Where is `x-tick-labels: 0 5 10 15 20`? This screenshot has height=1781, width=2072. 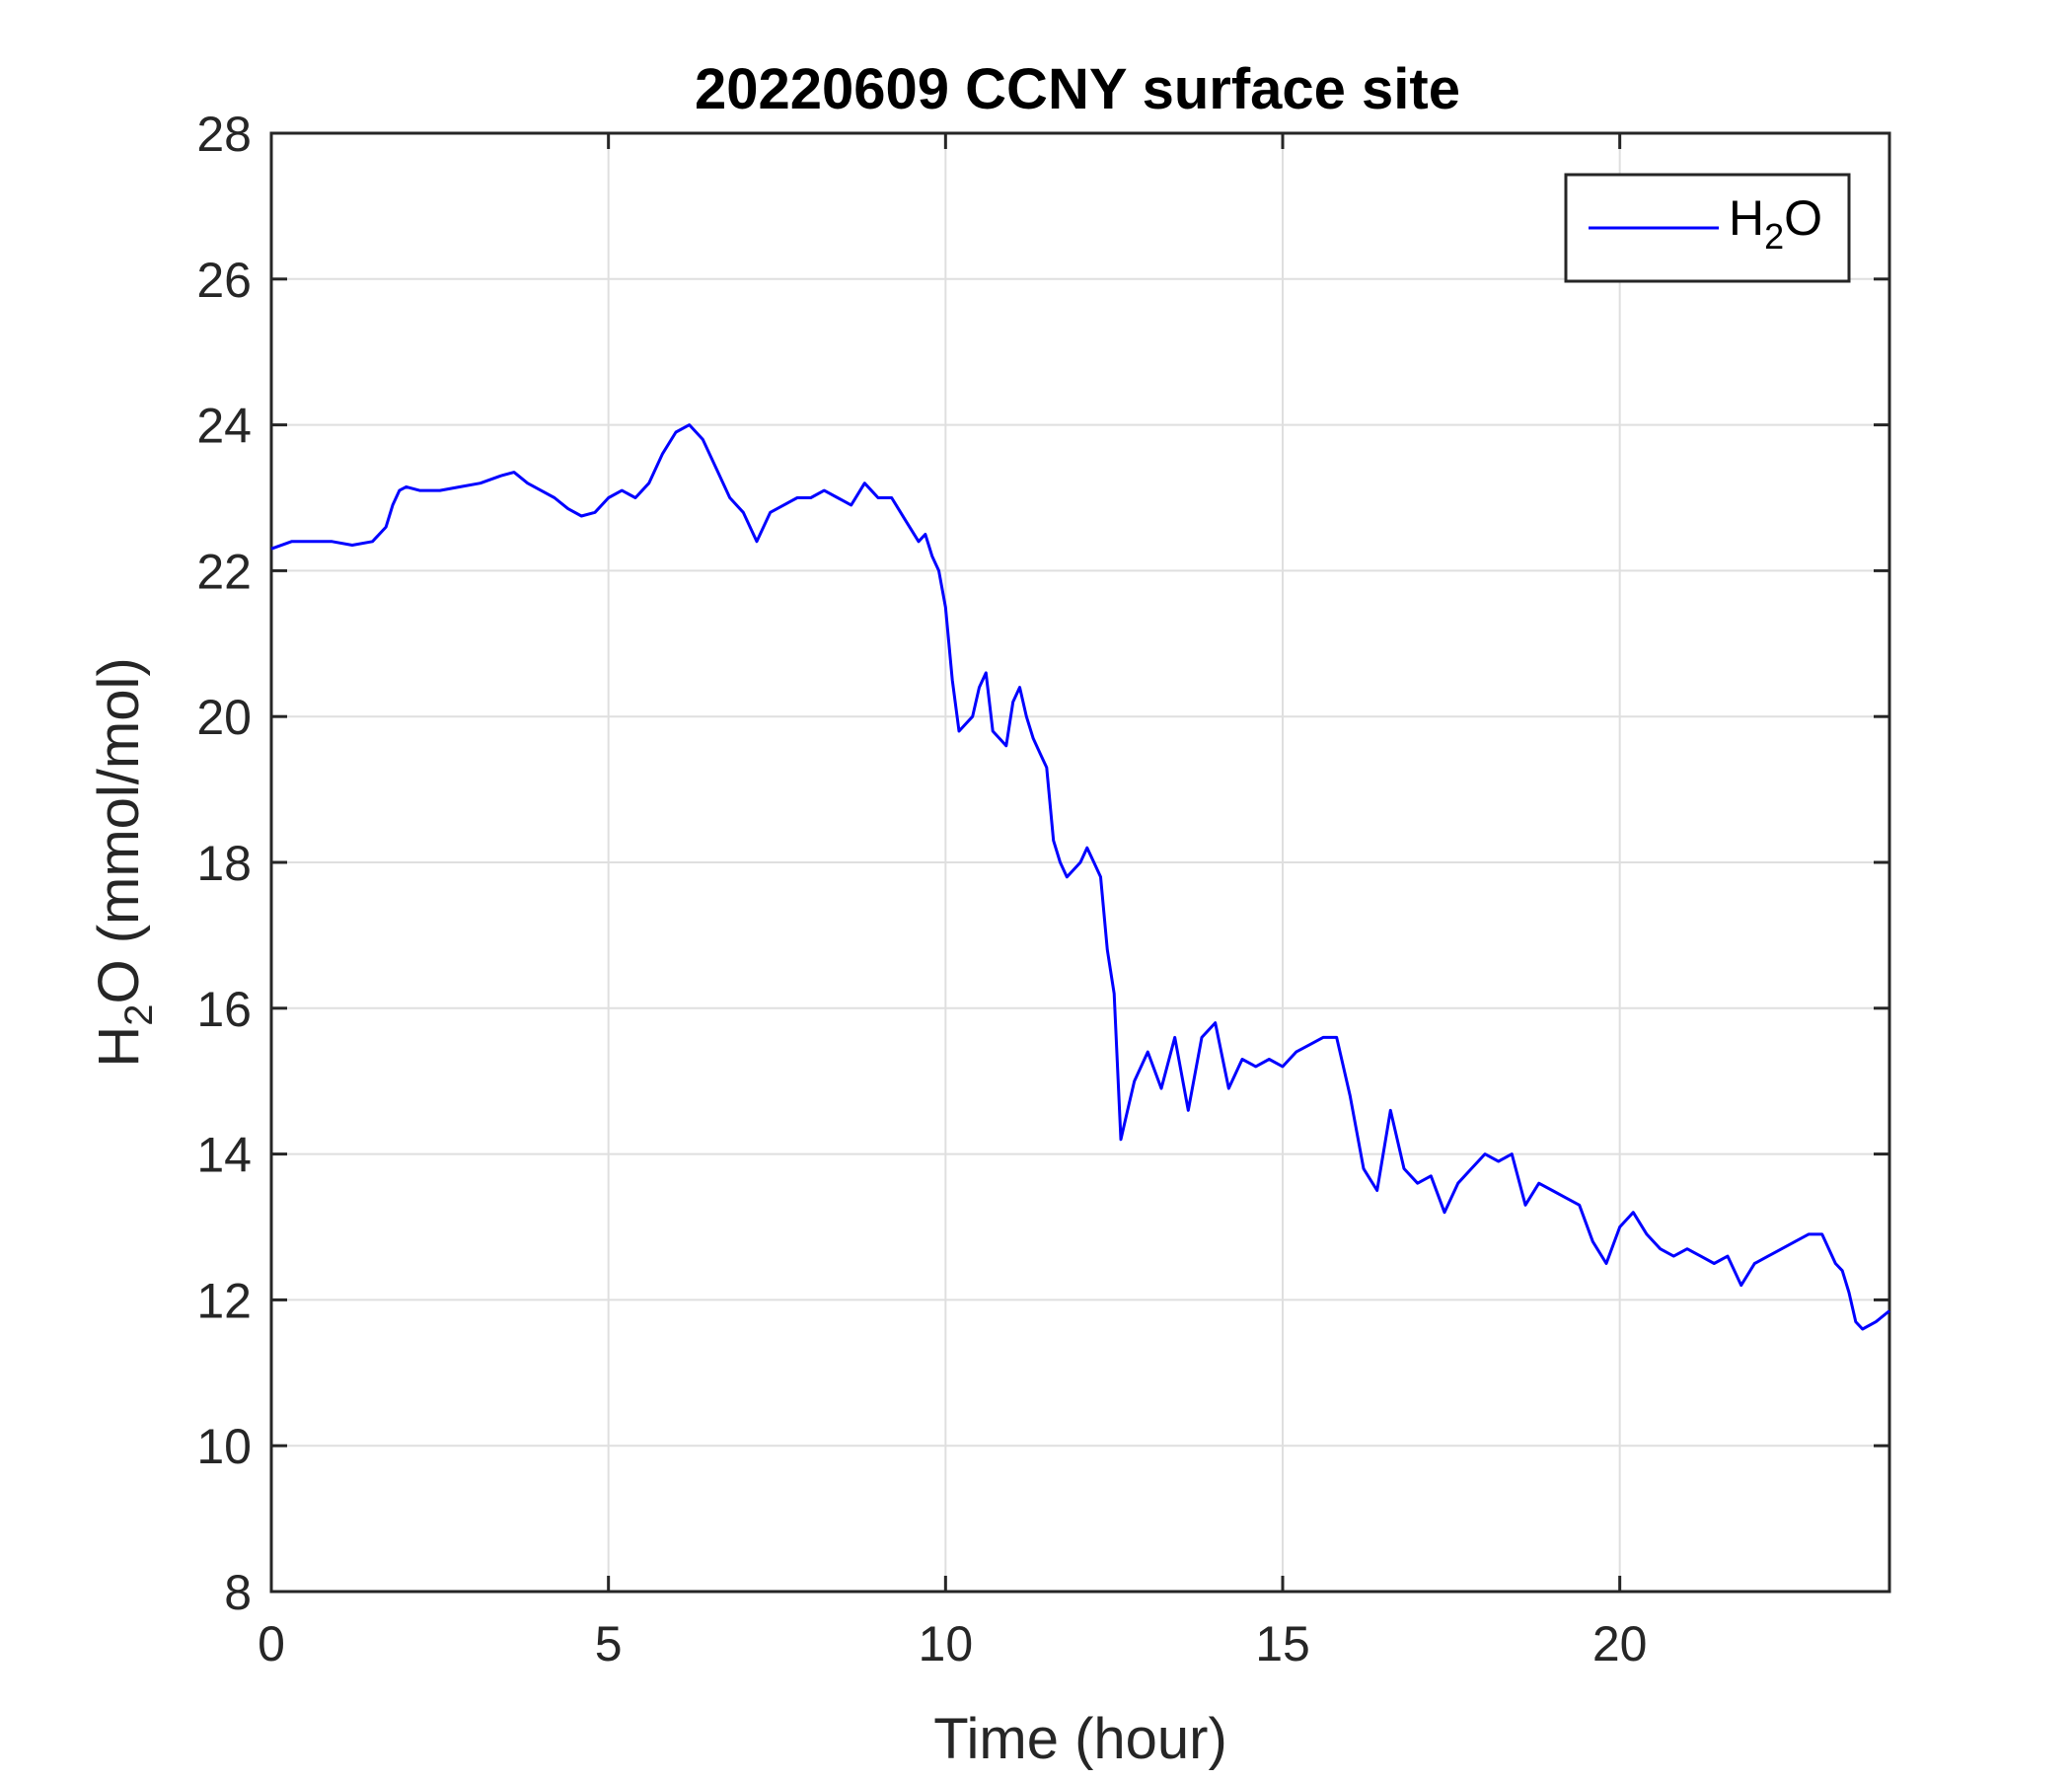
x-tick-labels: 0 5 10 15 20 is located at coordinates (953, 1643).